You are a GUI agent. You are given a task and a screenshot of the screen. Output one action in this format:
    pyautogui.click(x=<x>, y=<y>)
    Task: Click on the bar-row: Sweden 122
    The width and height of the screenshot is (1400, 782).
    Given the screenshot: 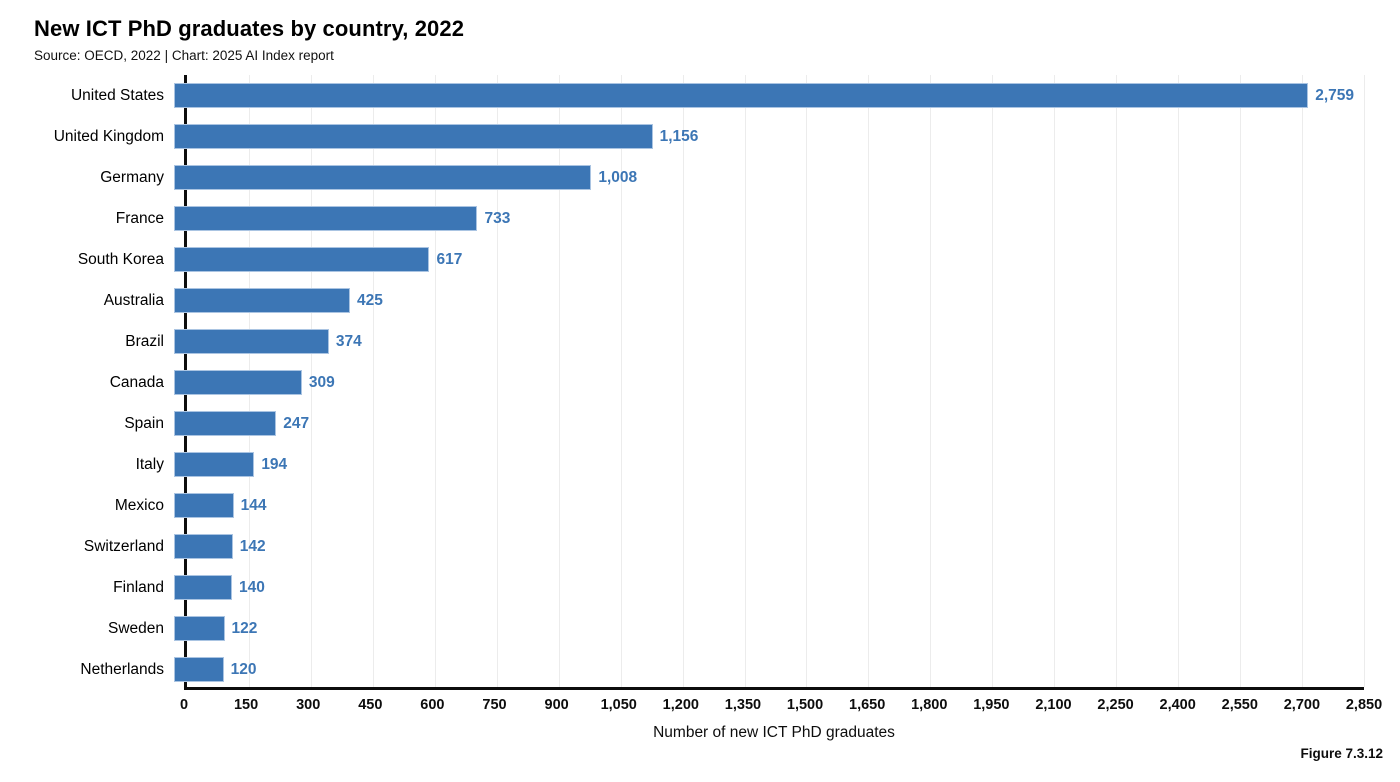 What is the action you would take?
    pyautogui.click(x=700, y=628)
    